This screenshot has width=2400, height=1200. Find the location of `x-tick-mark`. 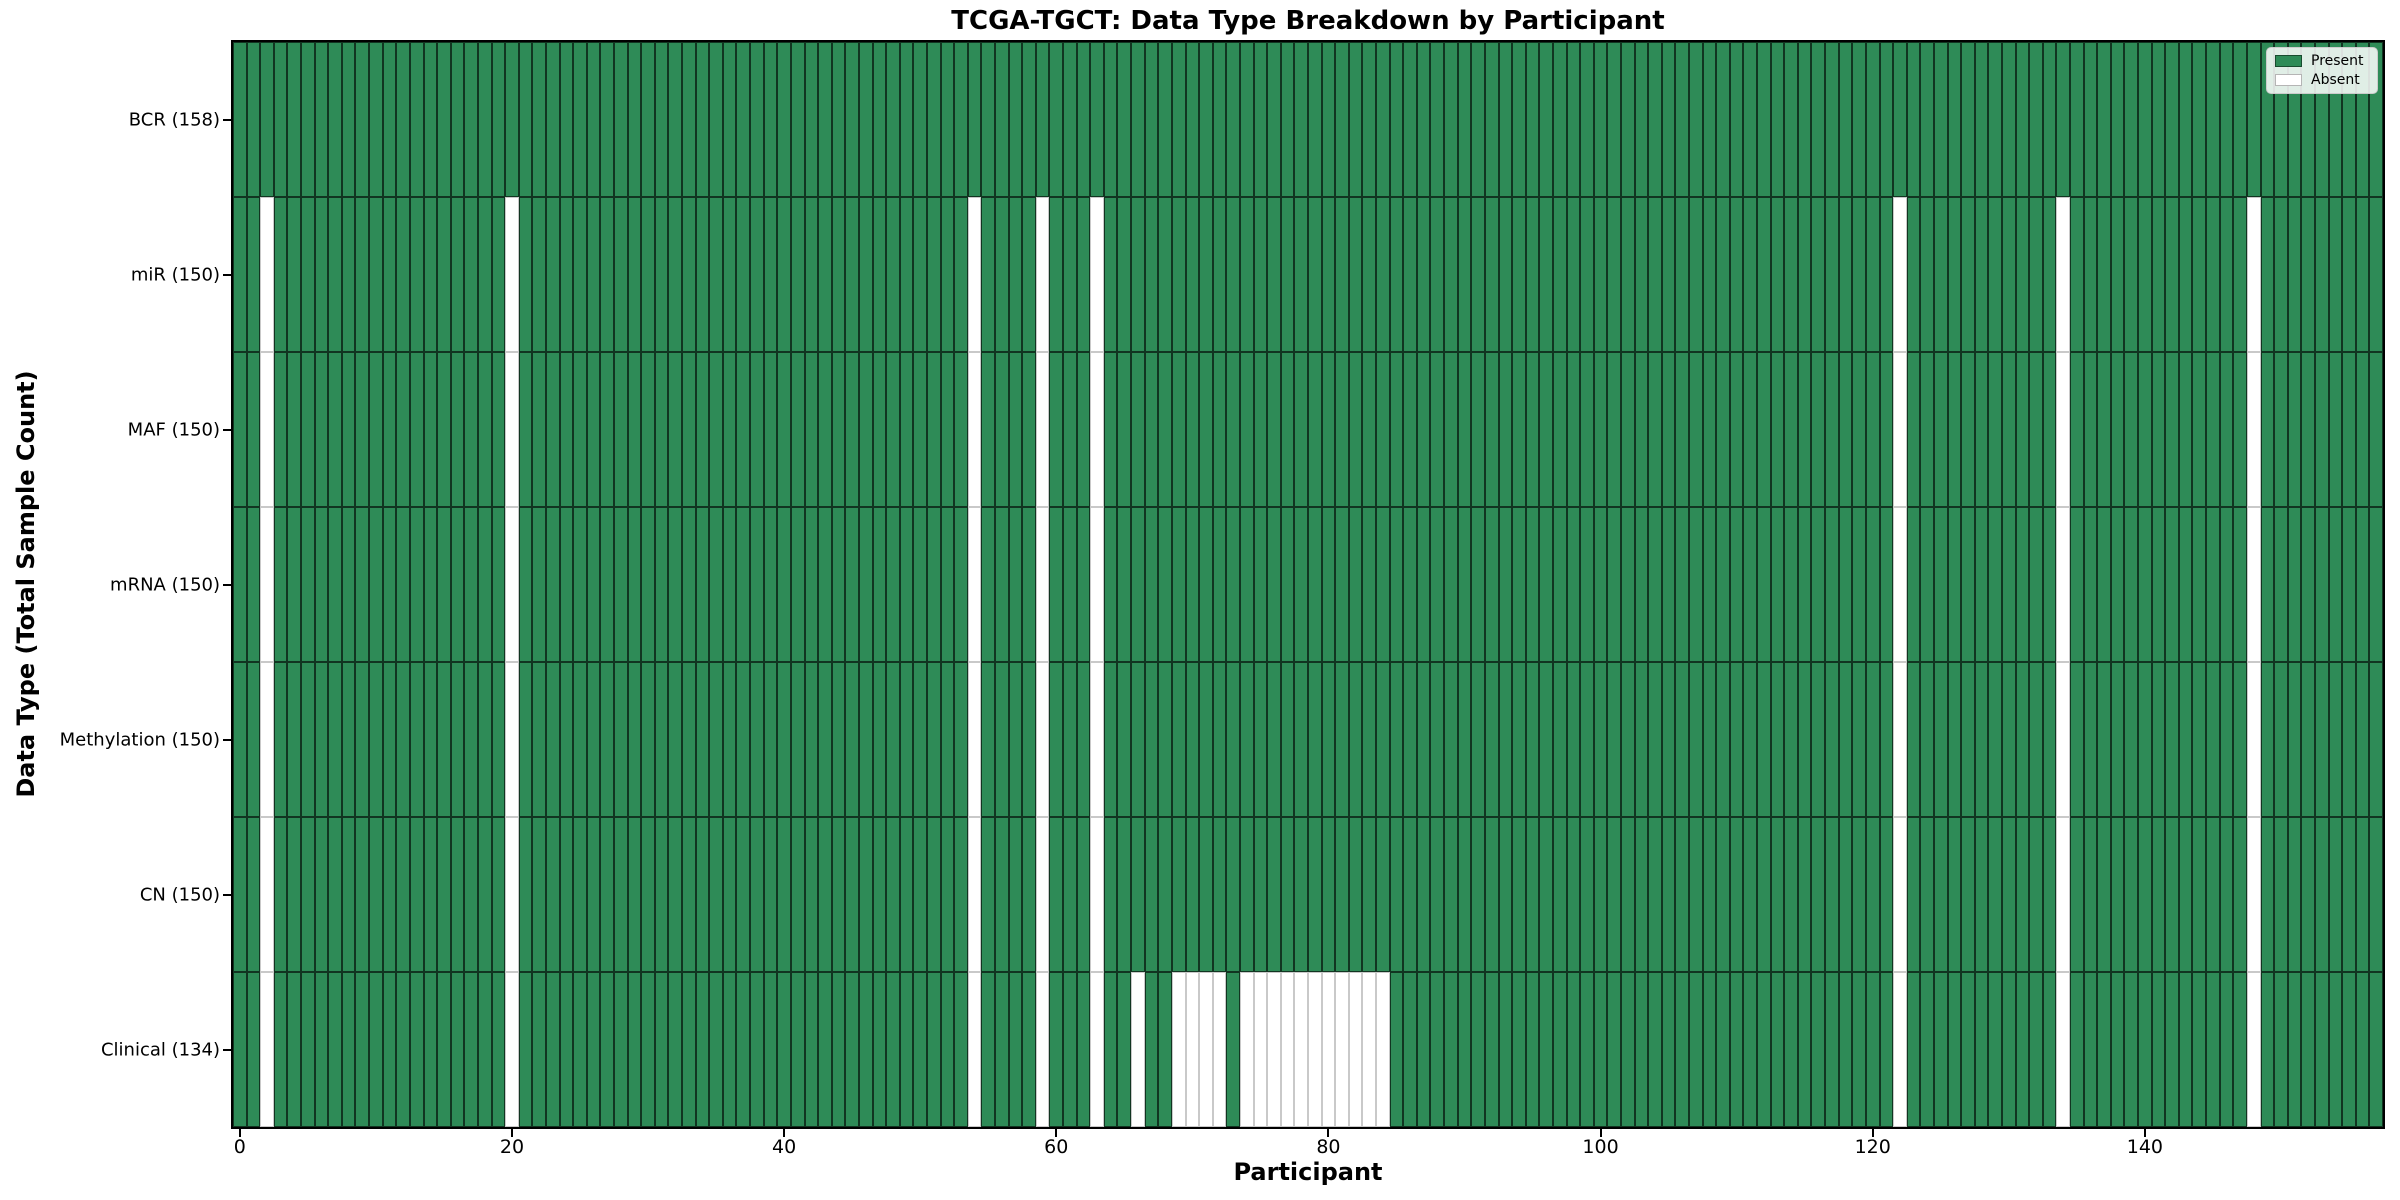

x-tick-mark is located at coordinates (1872, 1133).